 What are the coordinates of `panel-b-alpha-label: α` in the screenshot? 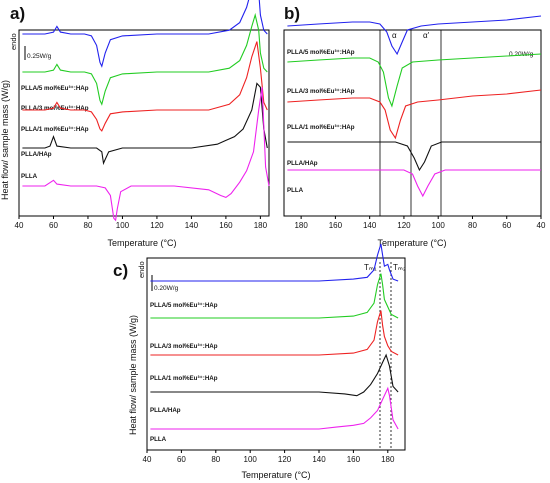 It's located at (394, 35).